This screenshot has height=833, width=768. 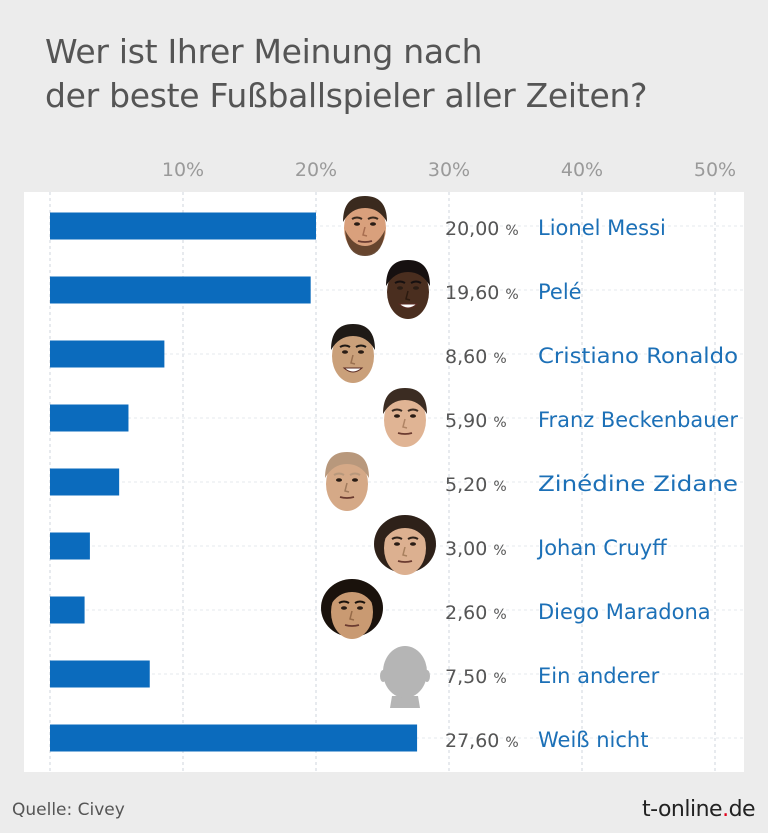 What do you see at coordinates (601, 548) in the screenshot?
I see `category-label: Johan Cruyff` at bounding box center [601, 548].